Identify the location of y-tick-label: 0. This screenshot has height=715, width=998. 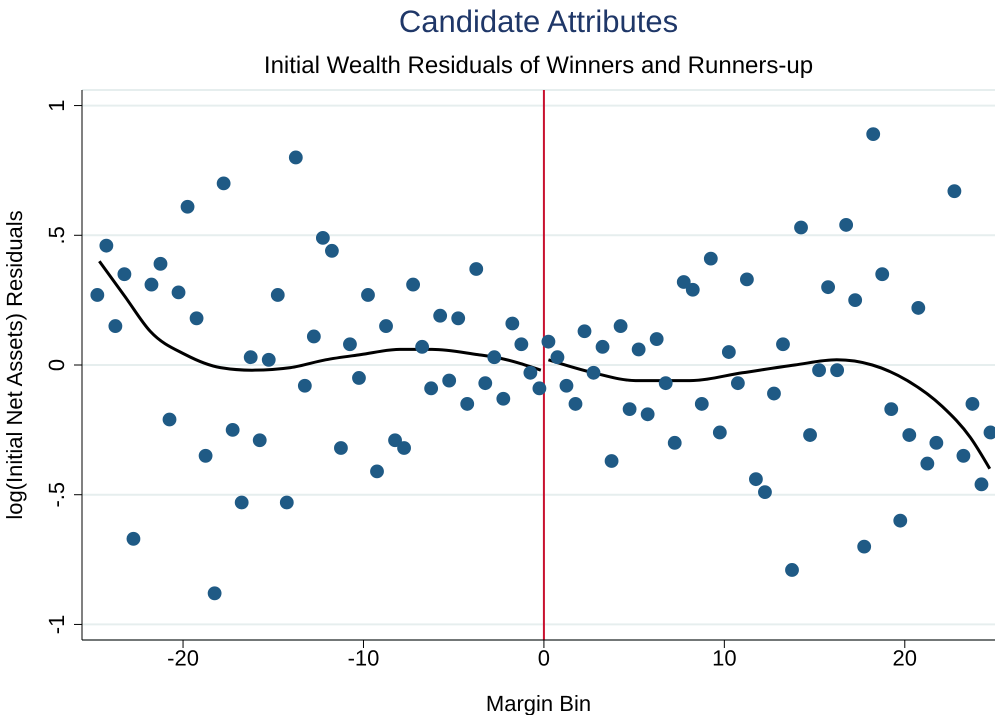
(56, 365).